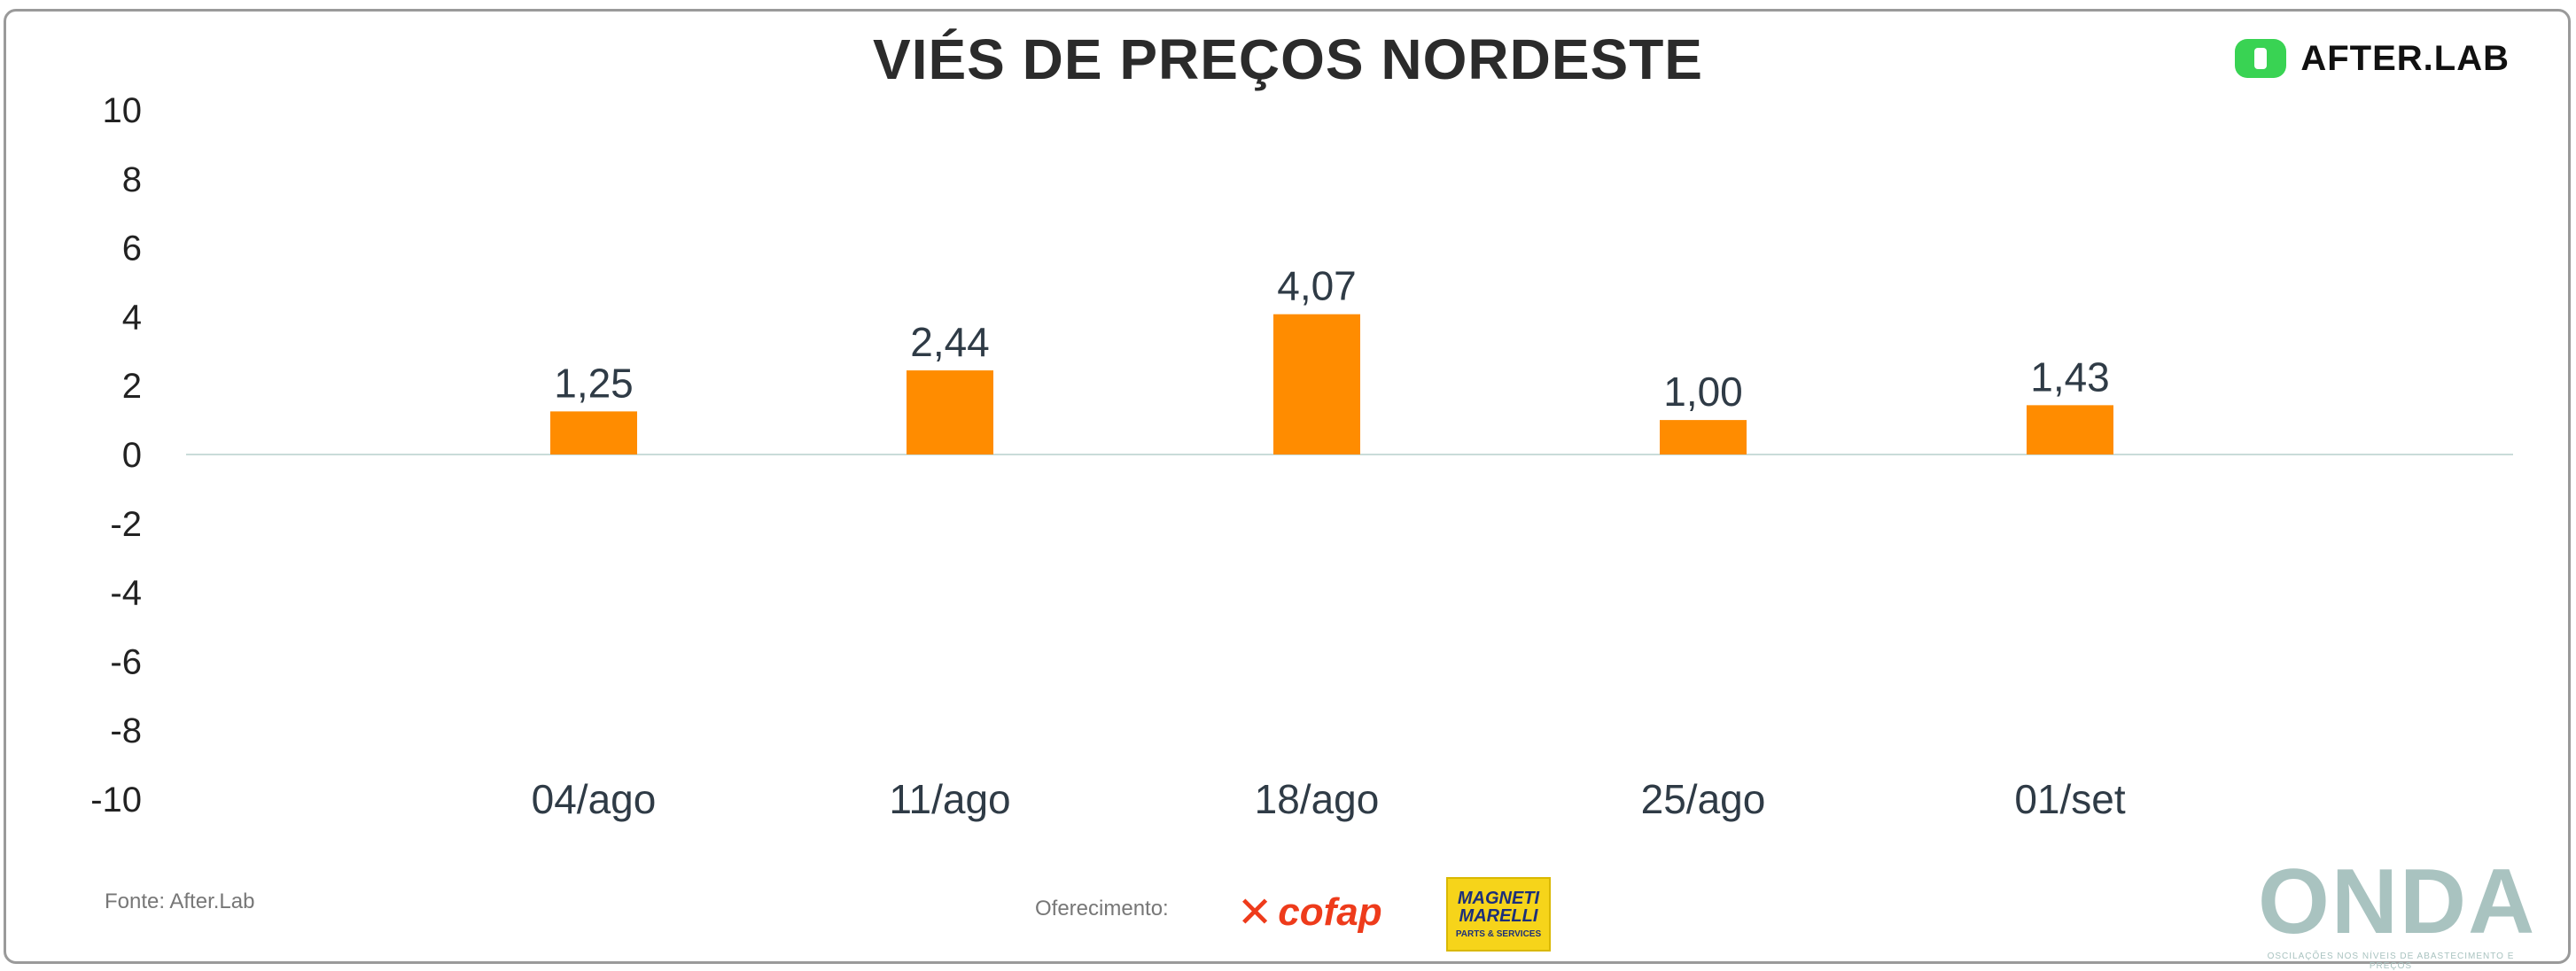 The image size is (2576, 971). I want to click on y-tick-label: -8, so click(126, 730).